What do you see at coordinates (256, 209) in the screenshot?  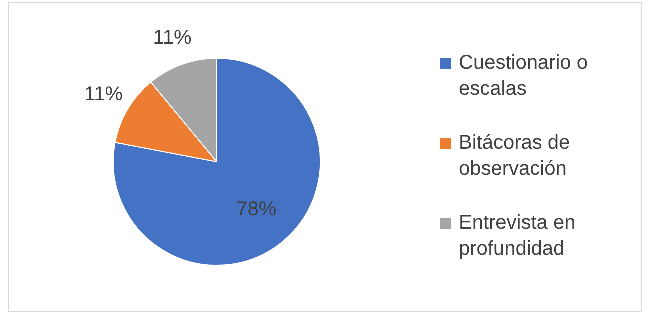 I see `data-label: 78%` at bounding box center [256, 209].